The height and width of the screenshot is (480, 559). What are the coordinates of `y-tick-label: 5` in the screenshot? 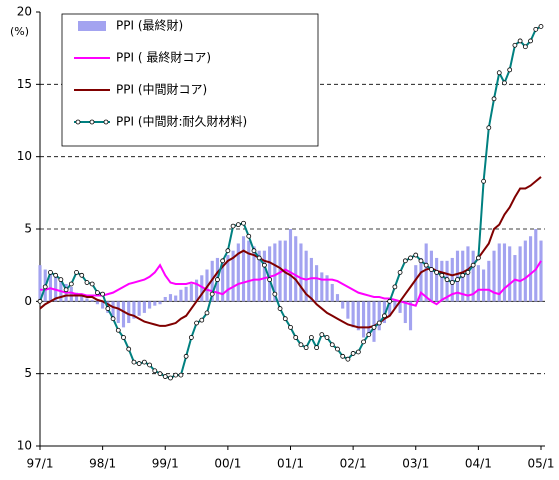 It's located at (28, 373).